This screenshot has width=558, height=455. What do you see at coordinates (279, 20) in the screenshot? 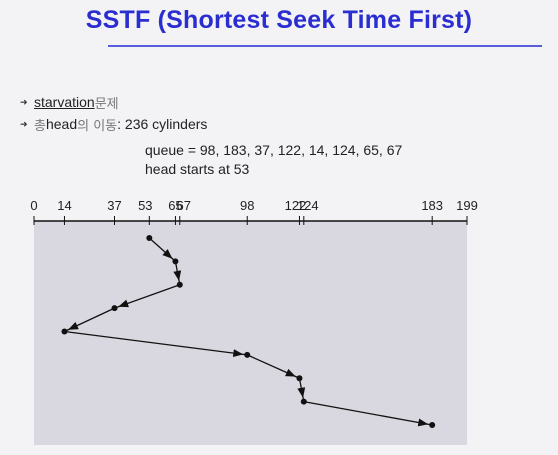
I see `slide-title: SSTF (Shortest Seek Time First)` at bounding box center [279, 20].